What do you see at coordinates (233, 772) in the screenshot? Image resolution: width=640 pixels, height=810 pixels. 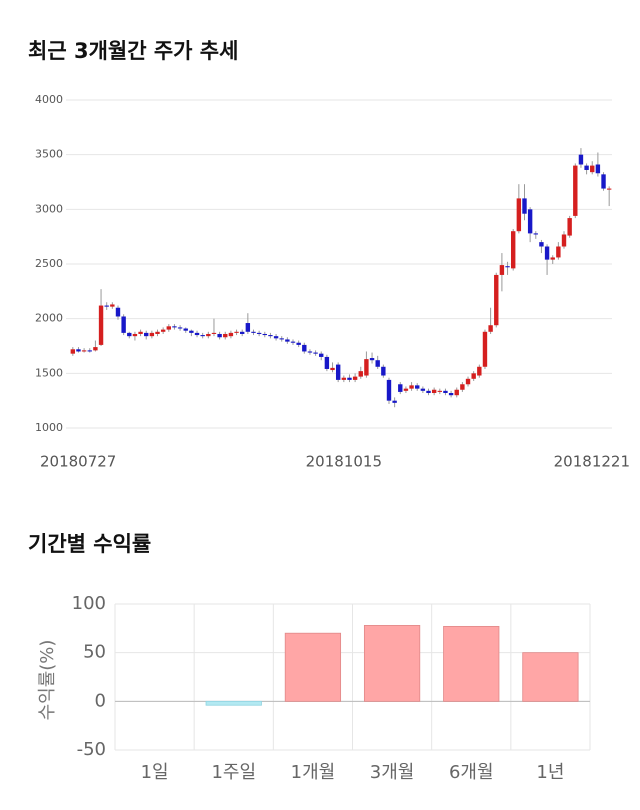 I see `x-tick-label: 1주일` at bounding box center [233, 772].